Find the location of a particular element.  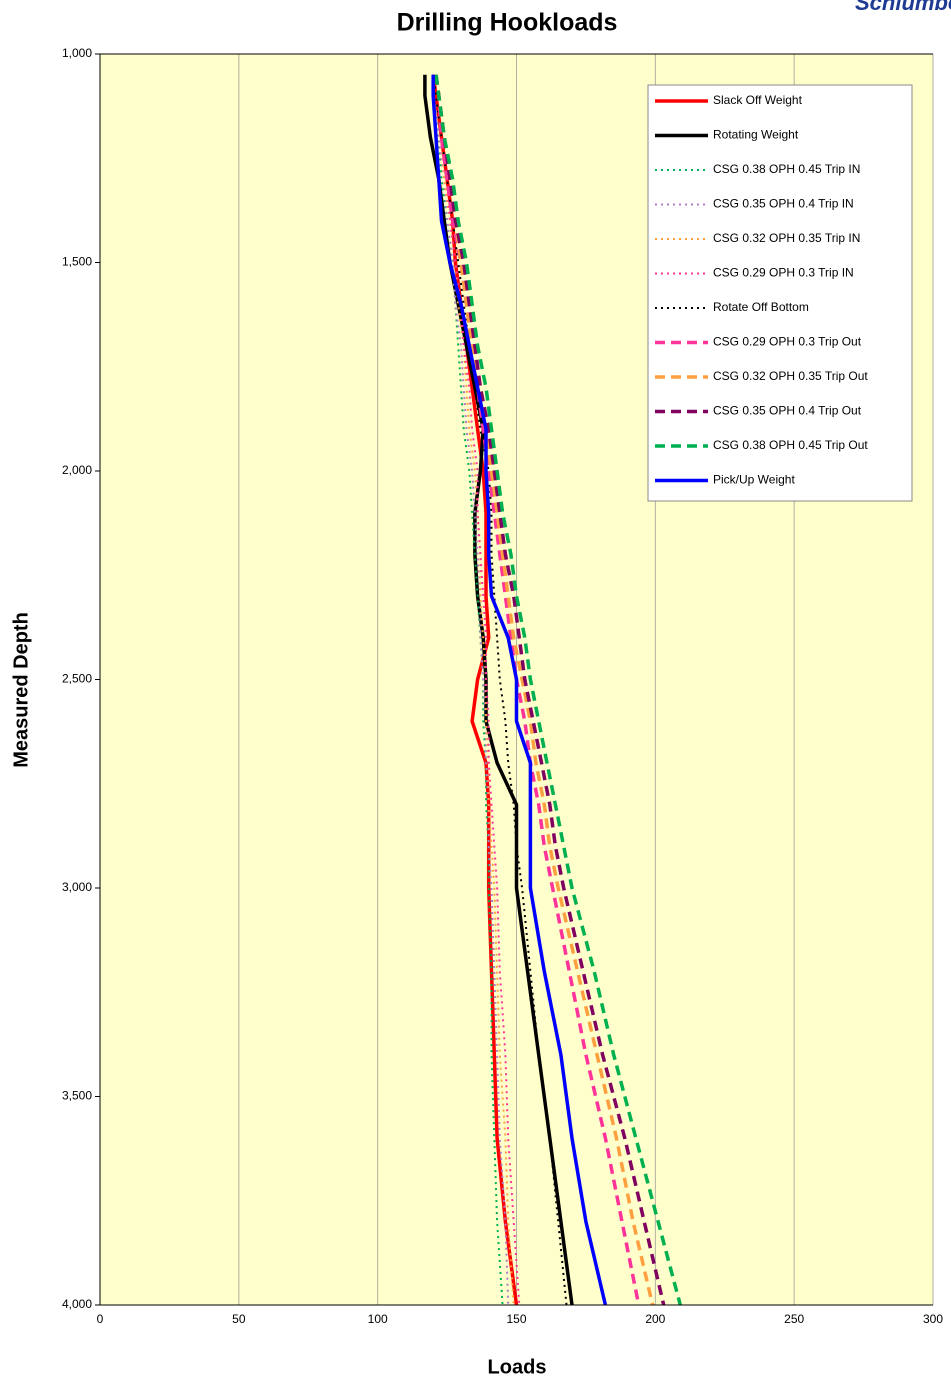

legend-label: CSG 0.29 OPH 0.3 Trip IN is located at coordinates (783, 273).